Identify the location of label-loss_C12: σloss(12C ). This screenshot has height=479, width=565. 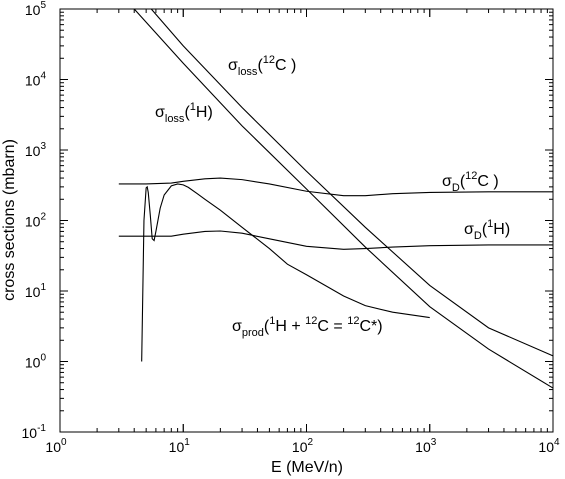
(262, 66).